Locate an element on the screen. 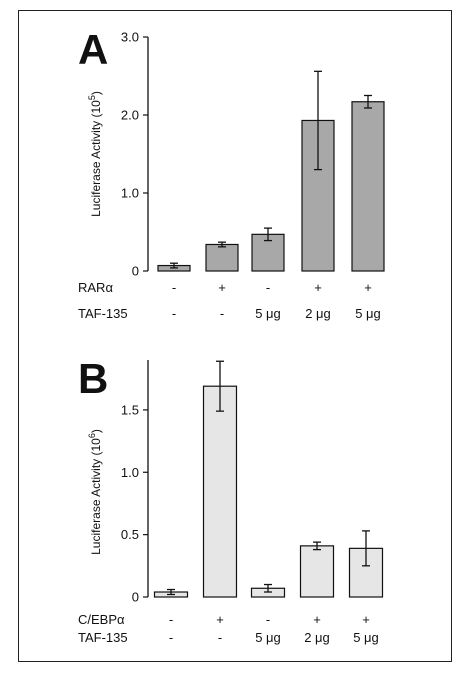 The width and height of the screenshot is (474, 673). panel-b-condition-label: C/EBPα is located at coordinates (101, 619).